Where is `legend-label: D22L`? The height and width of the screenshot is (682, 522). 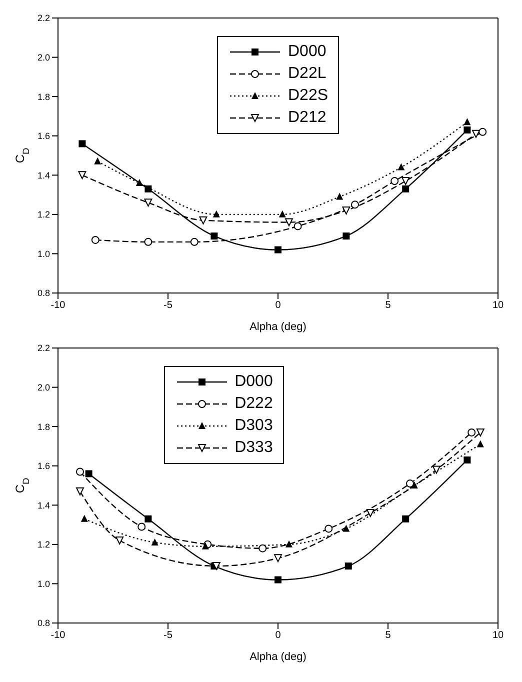
legend-label: D22L is located at coordinates (307, 74).